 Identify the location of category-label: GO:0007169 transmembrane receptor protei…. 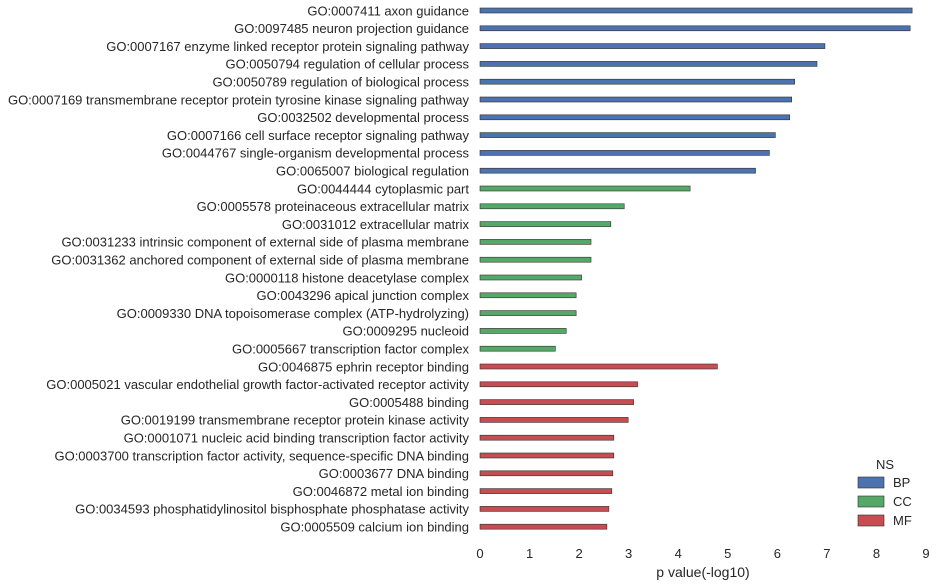
(239, 99).